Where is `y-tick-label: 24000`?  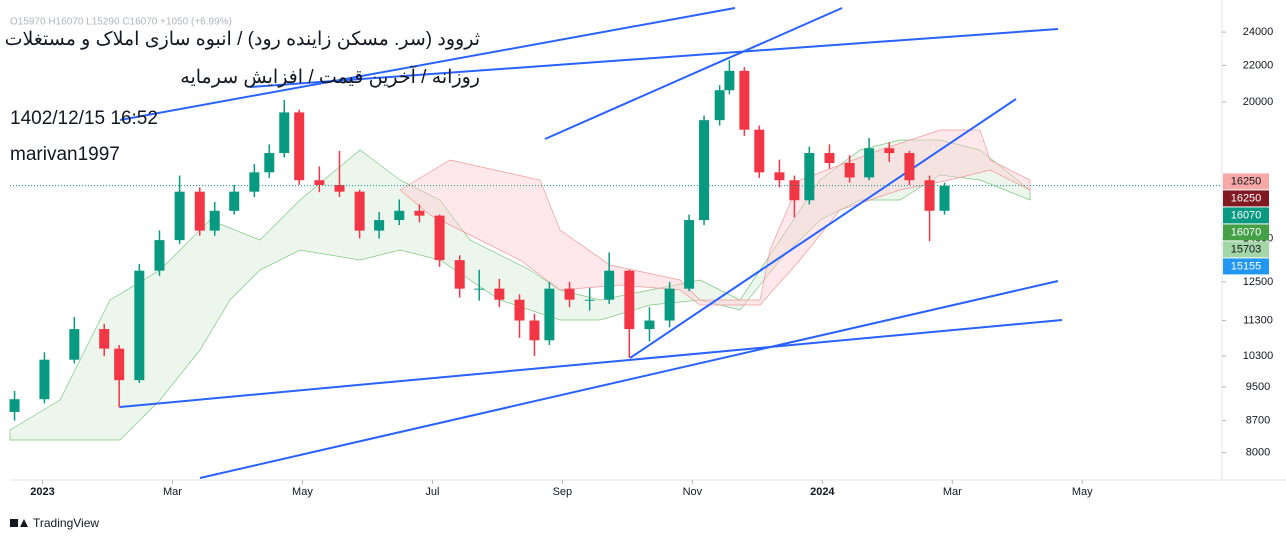
y-tick-label: 24000 is located at coordinates (1258, 32).